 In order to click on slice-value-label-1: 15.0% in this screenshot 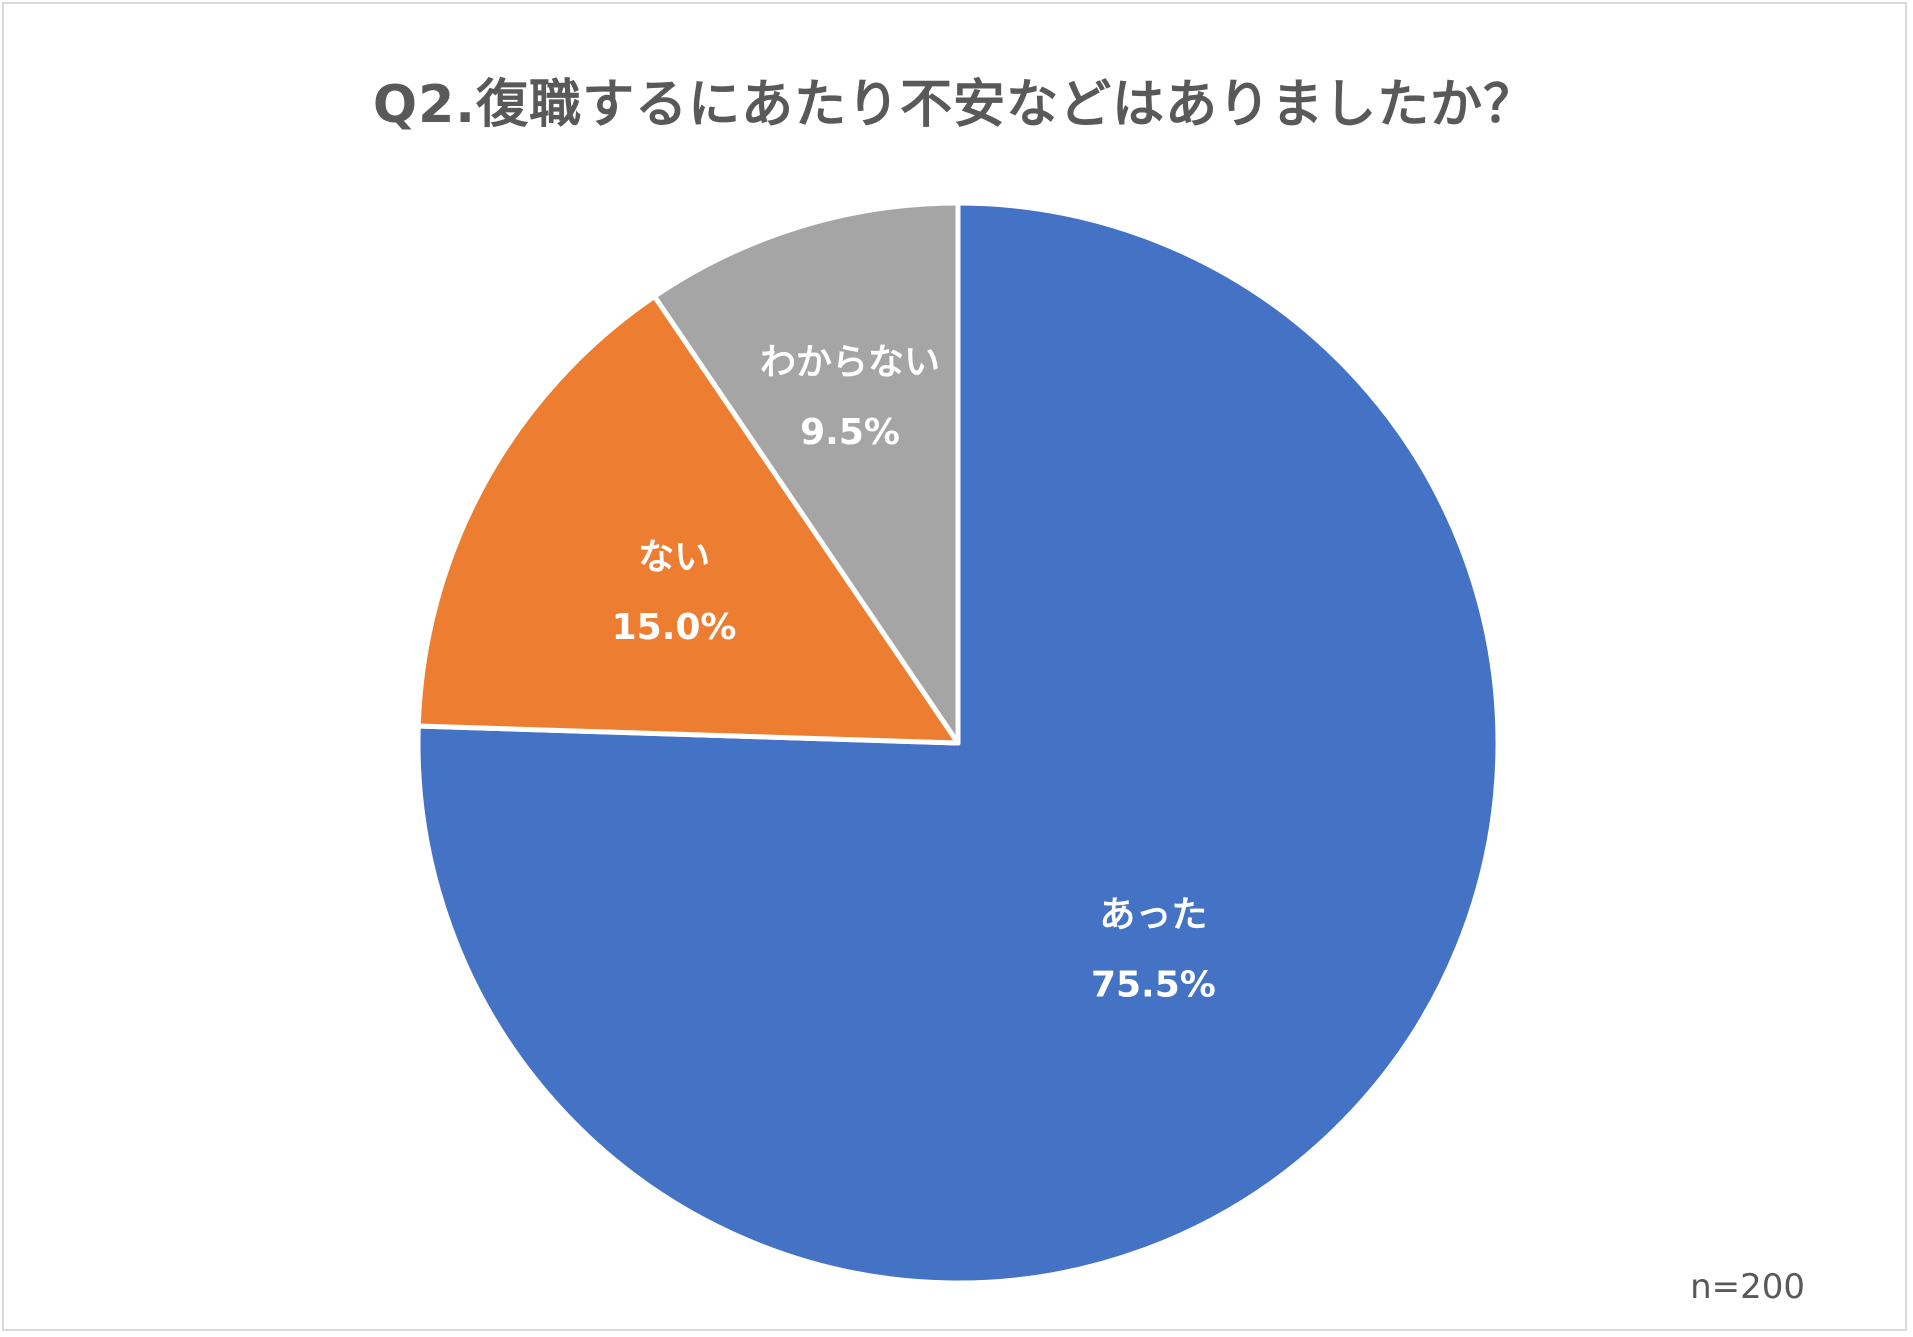, I will do `click(674, 627)`.